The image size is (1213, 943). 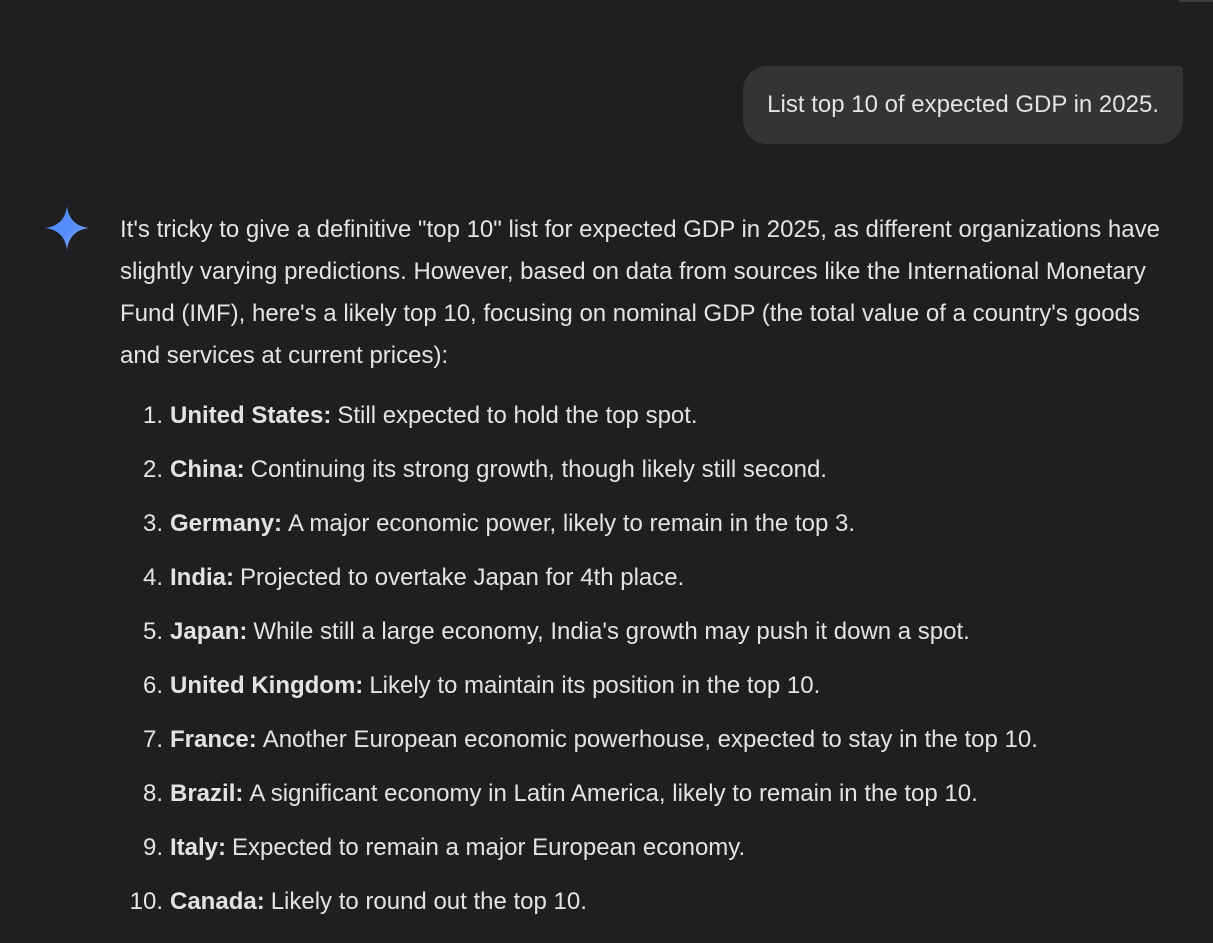 What do you see at coordinates (251, 415) in the screenshot?
I see `country-name: United States:` at bounding box center [251, 415].